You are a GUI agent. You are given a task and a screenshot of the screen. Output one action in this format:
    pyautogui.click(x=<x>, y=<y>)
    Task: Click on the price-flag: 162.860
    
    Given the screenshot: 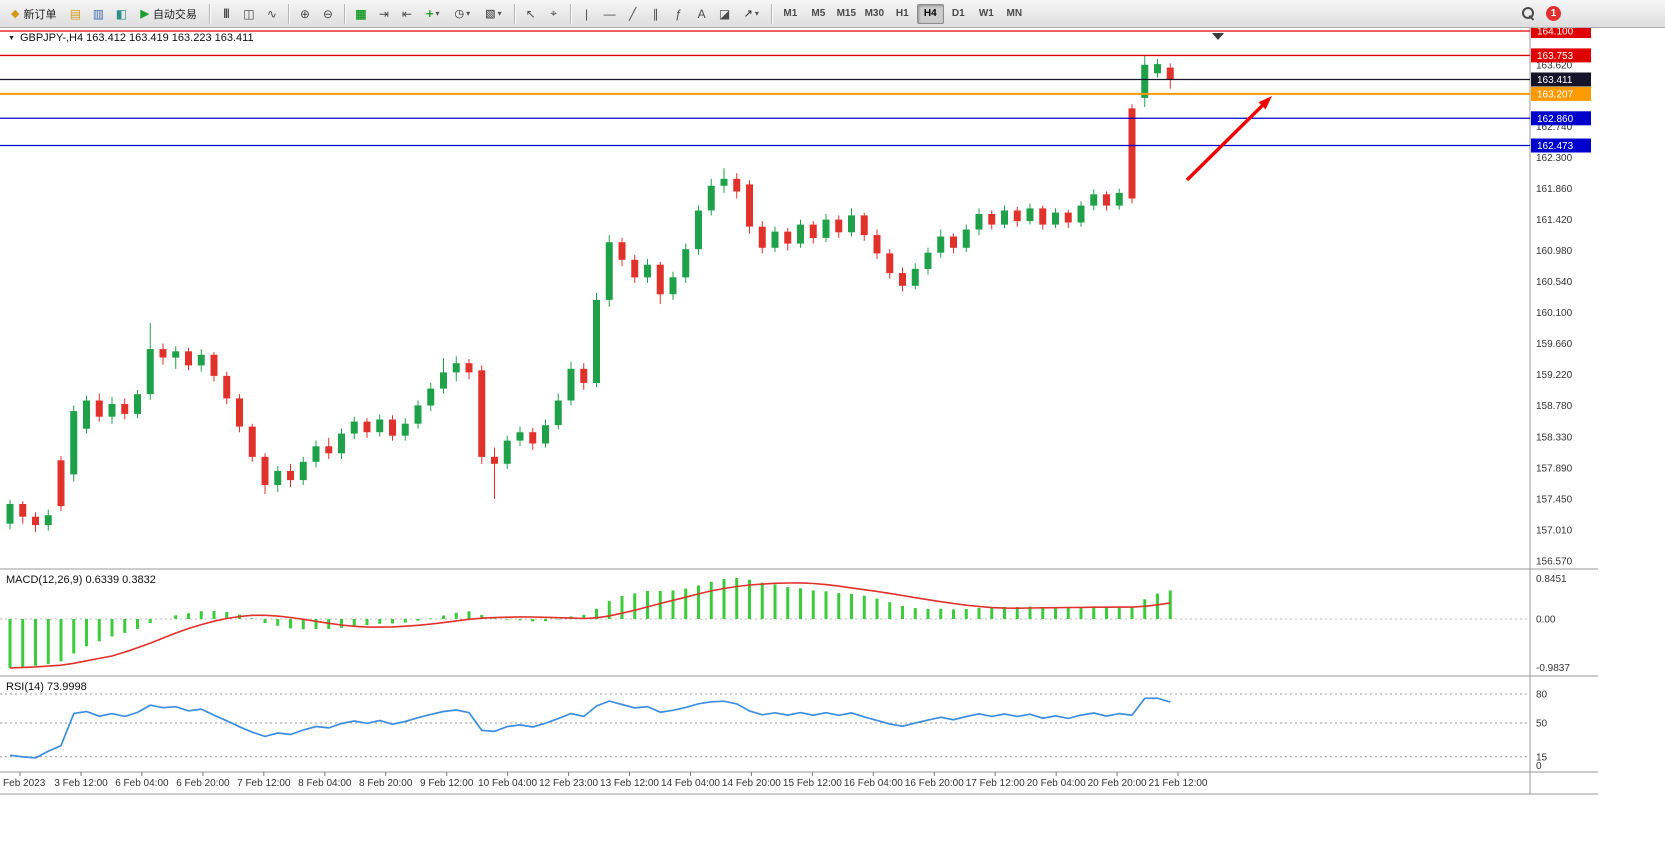 What is the action you would take?
    pyautogui.click(x=1561, y=118)
    